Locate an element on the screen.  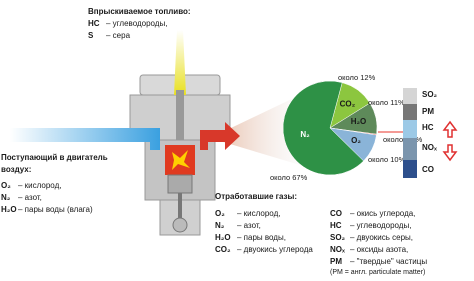
value-label: около 10% is located at coordinates (387, 159).